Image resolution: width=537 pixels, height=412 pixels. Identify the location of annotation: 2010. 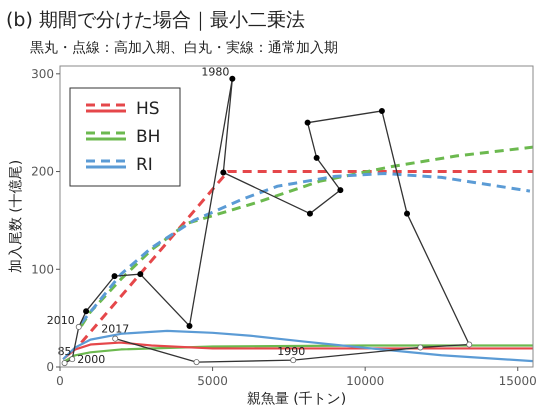
(60, 320).